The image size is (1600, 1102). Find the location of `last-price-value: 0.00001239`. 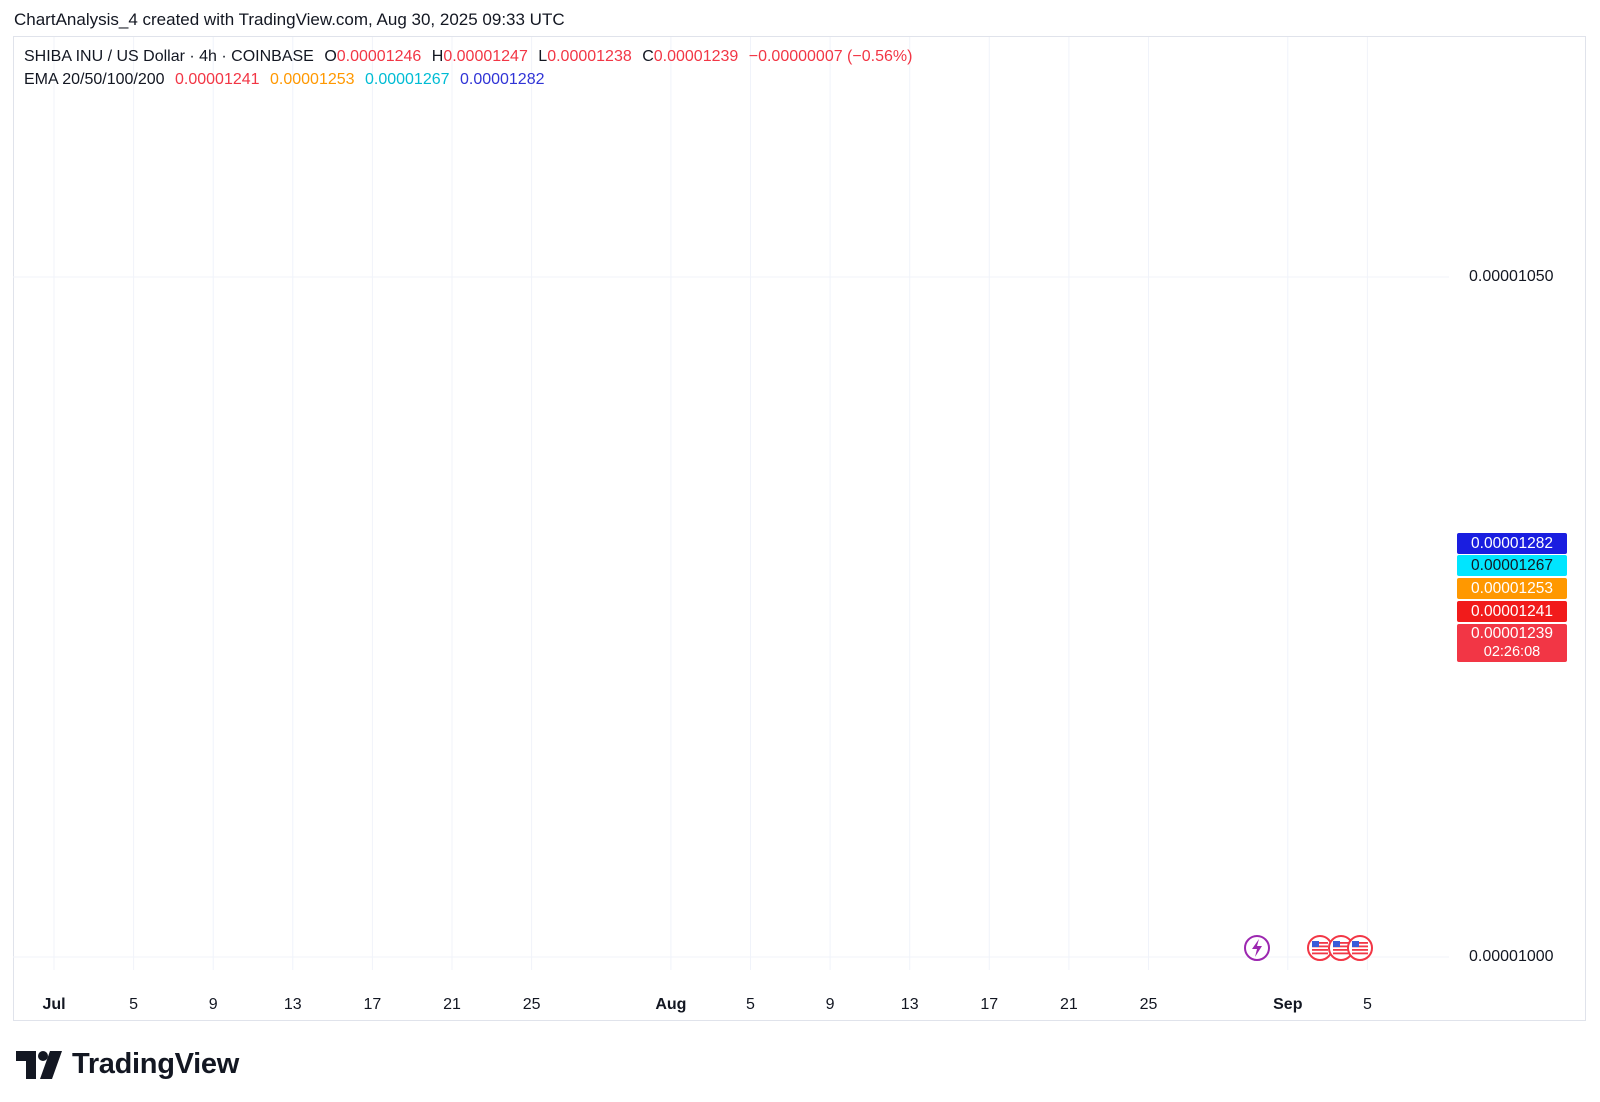

last-price-value: 0.00001239 is located at coordinates (1512, 633).